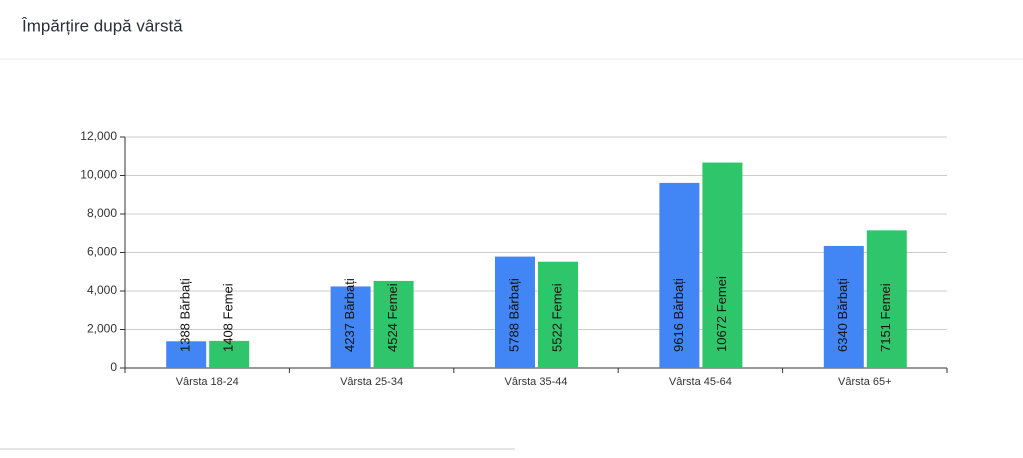 The image size is (1023, 458). I want to click on y-tick-label: 2,000, so click(102, 329).